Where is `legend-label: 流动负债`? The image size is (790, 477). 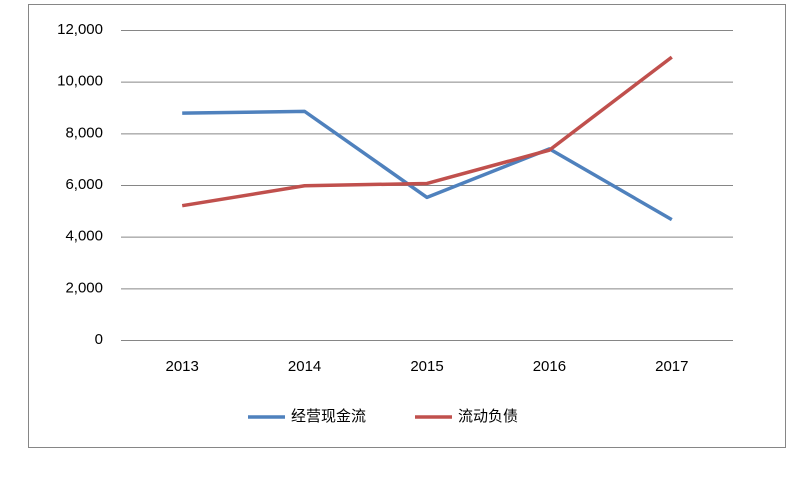
legend-label: 流动负债 is located at coordinates (488, 416).